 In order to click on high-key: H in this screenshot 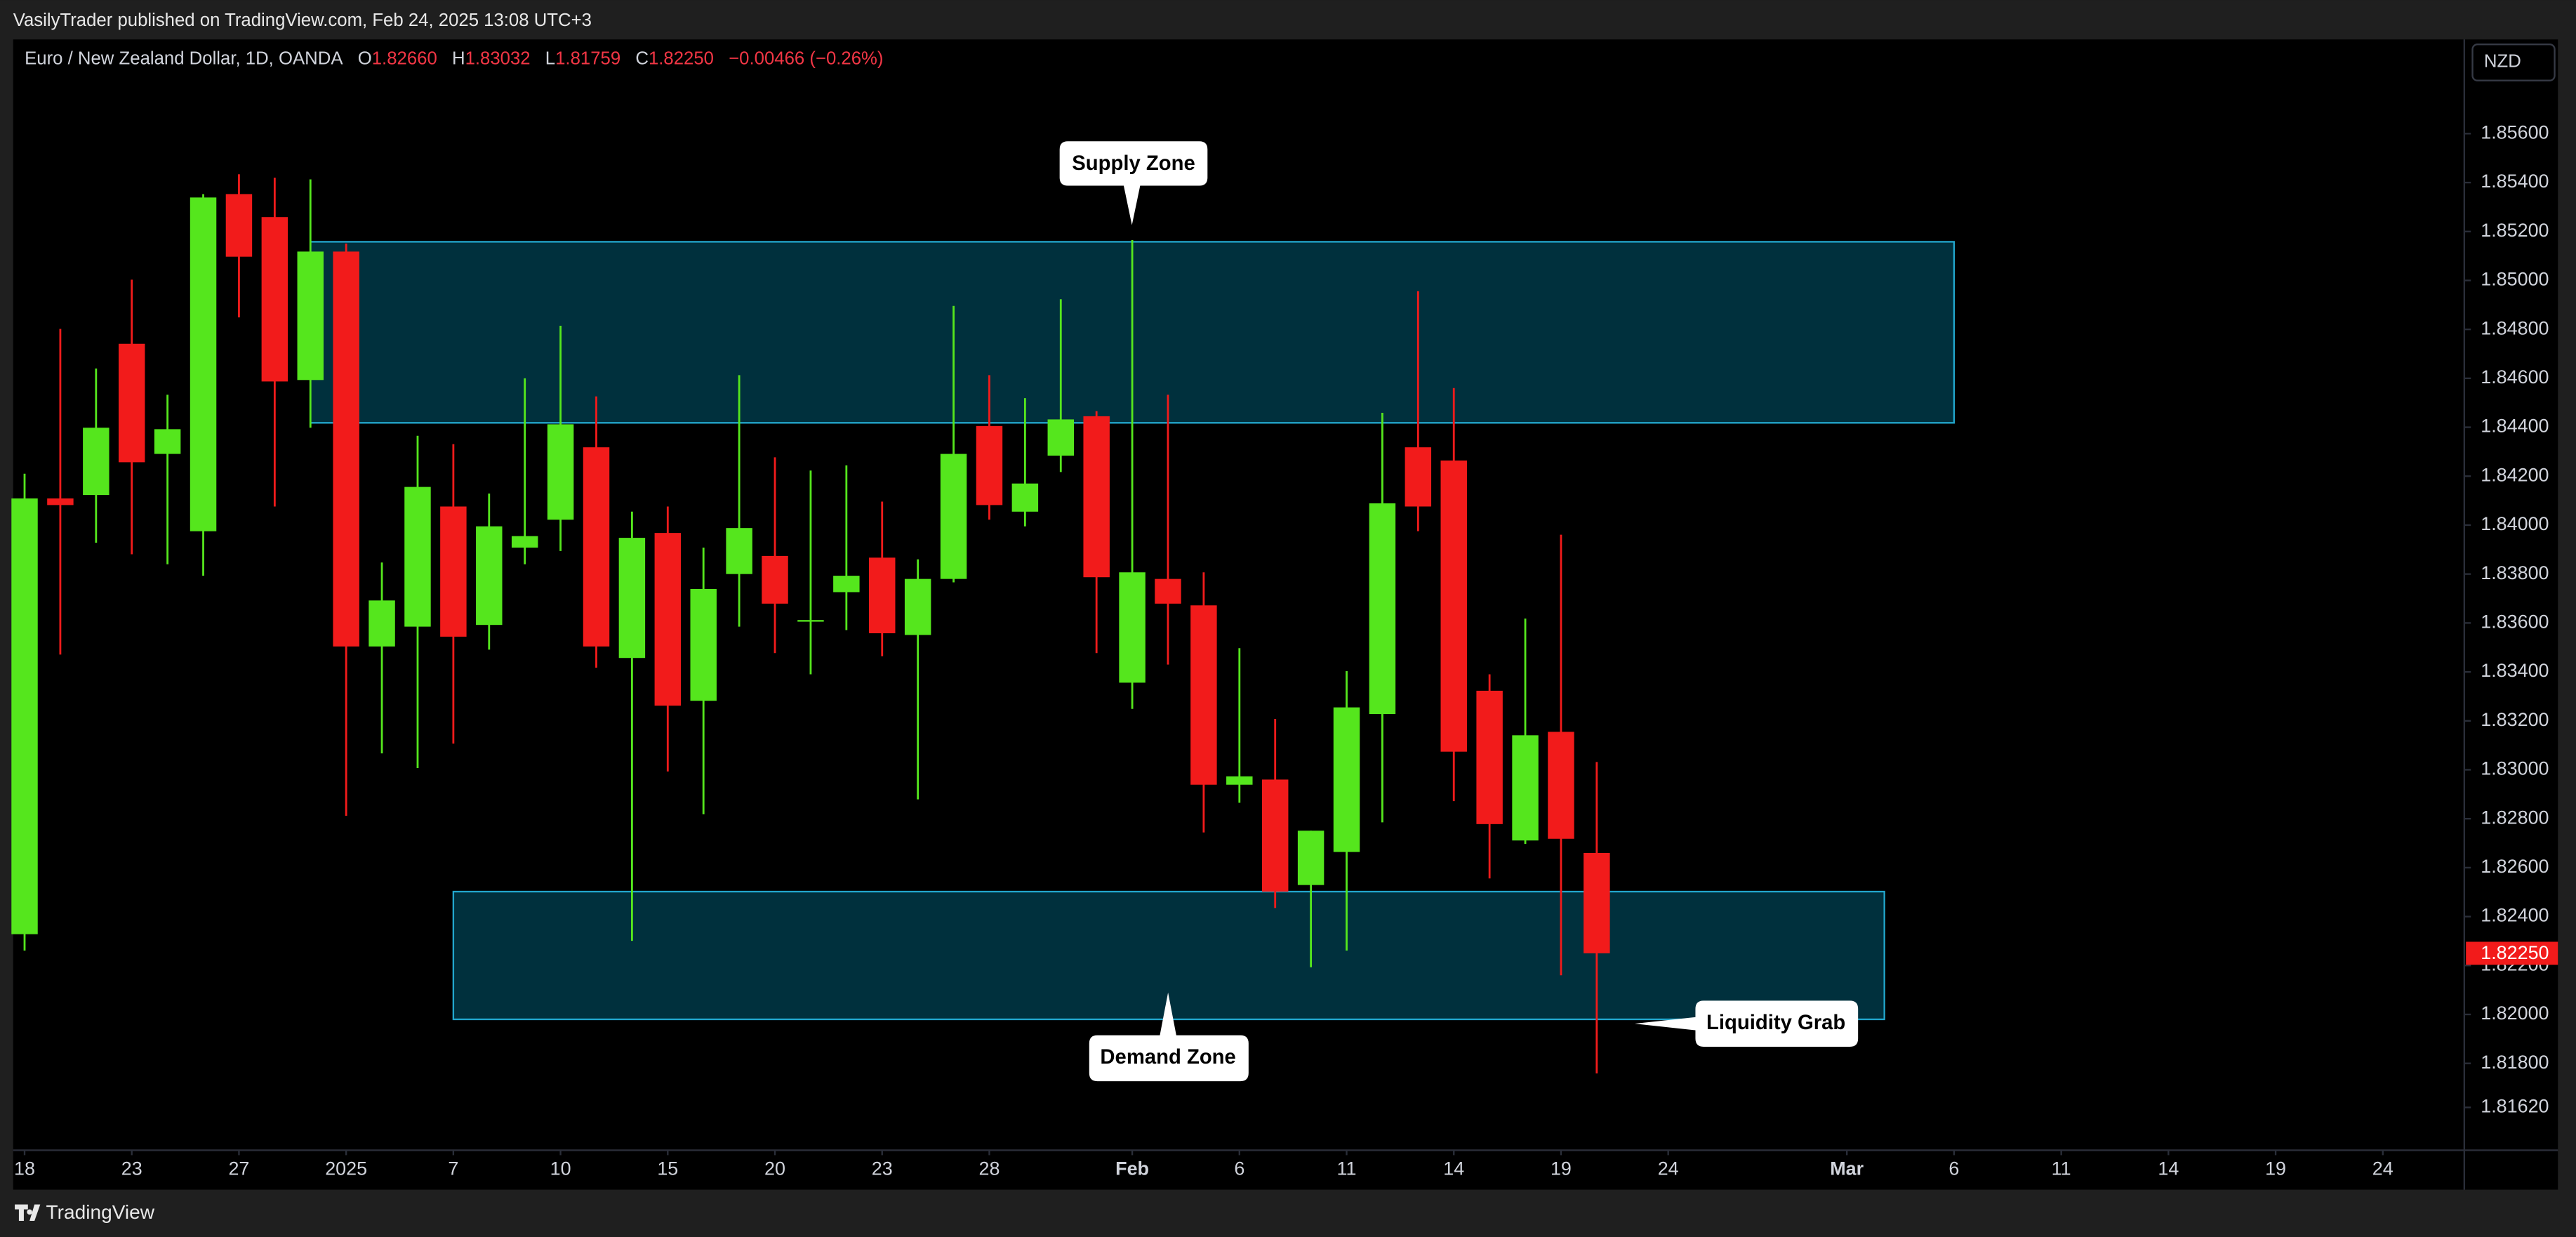, I will do `click(459, 58)`.